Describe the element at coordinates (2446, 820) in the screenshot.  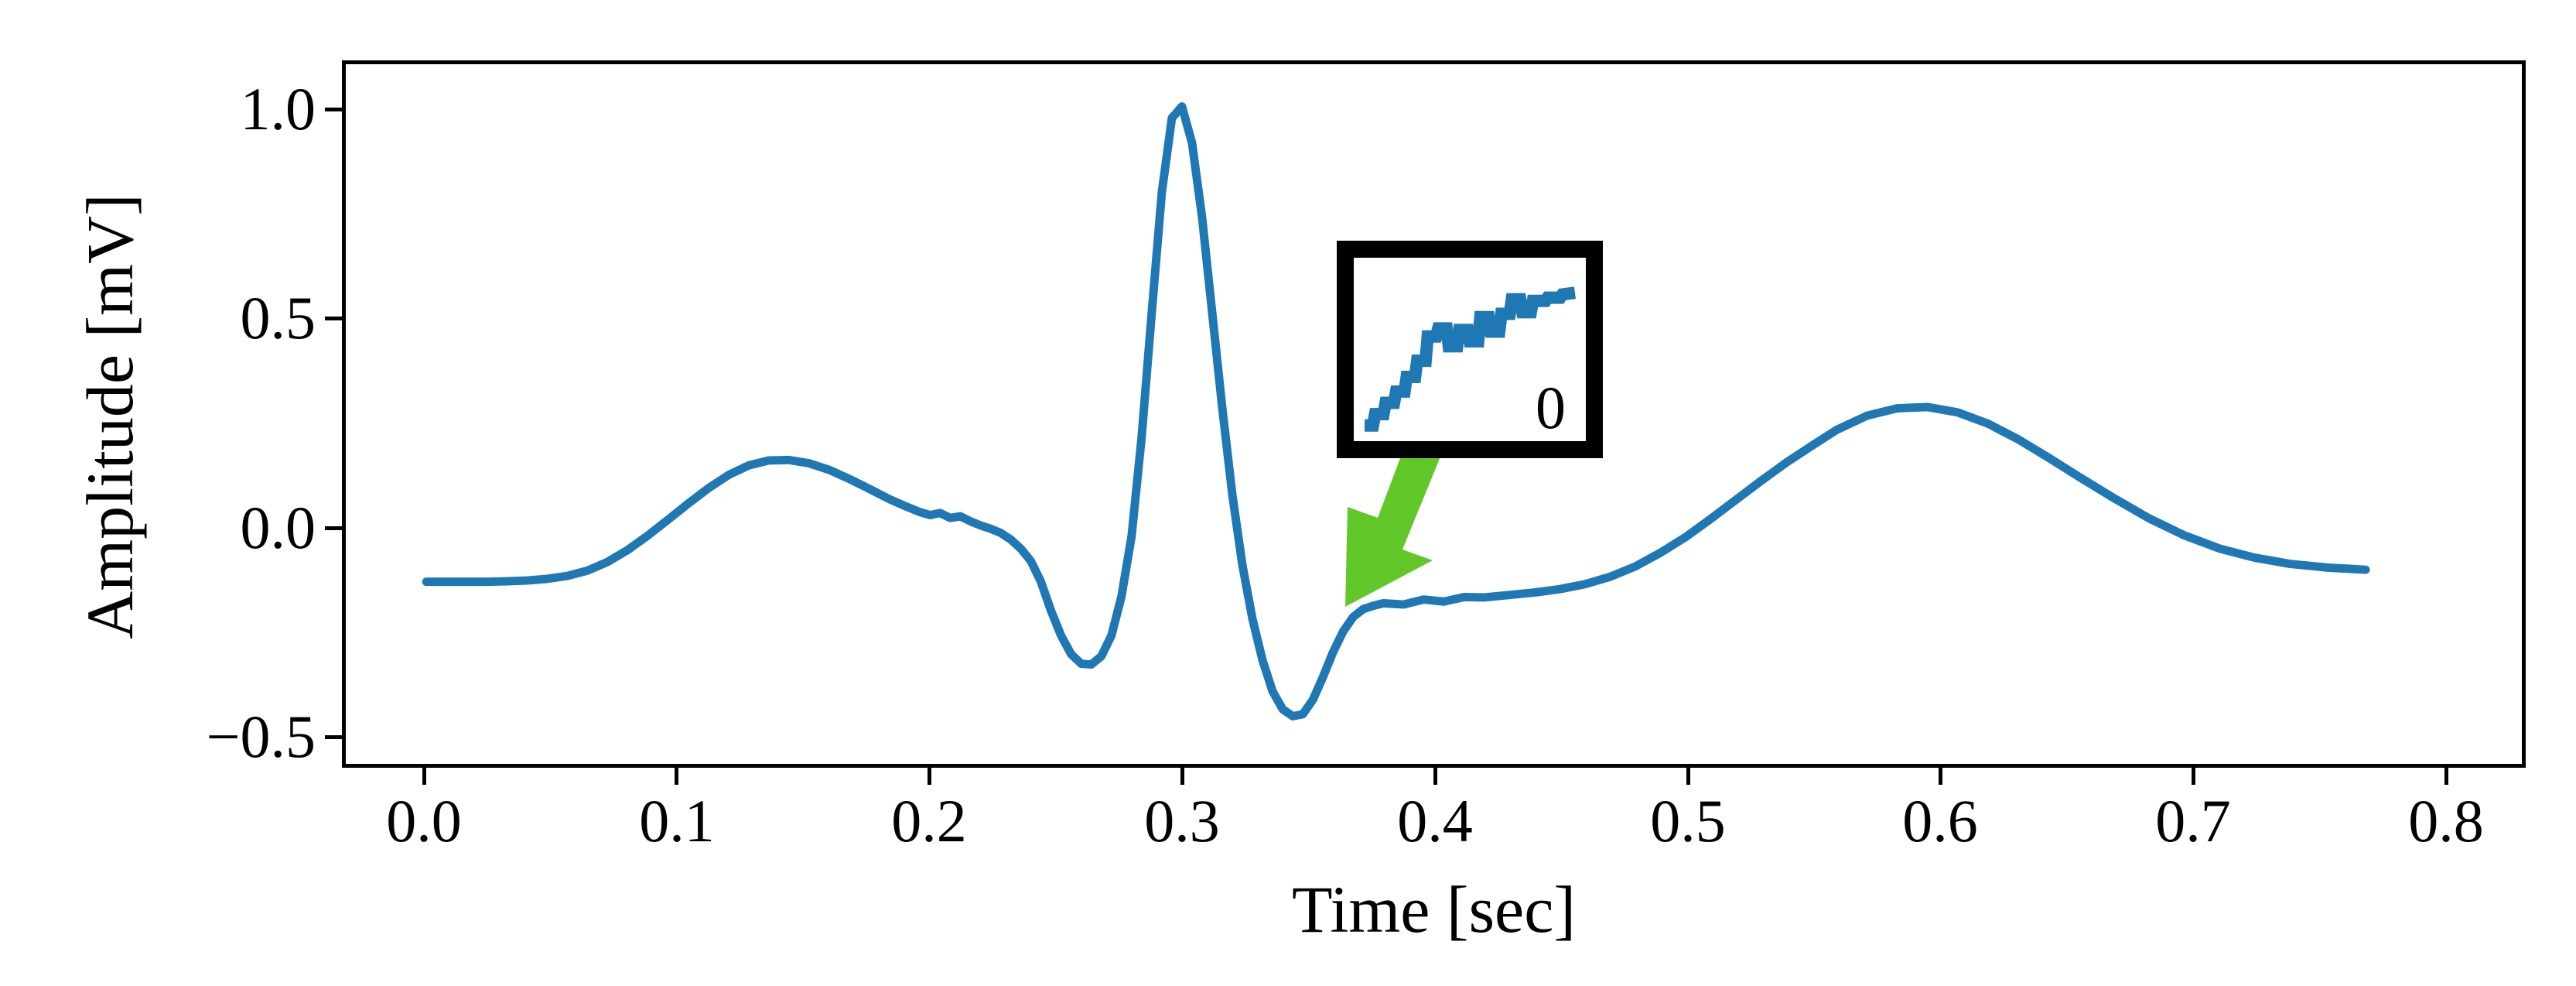
I see `x-tick-label: 0.8` at that location.